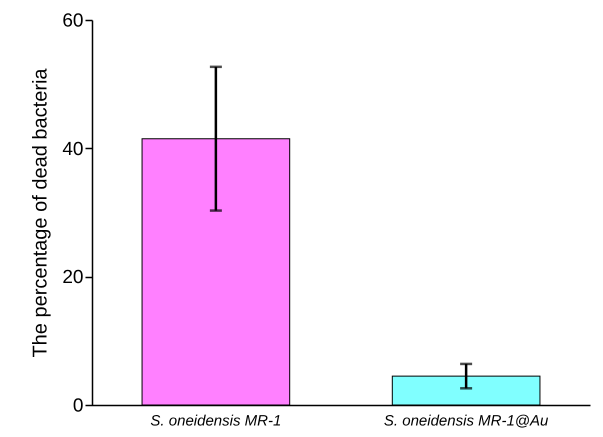 The height and width of the screenshot is (437, 603). I want to click on y-tick-label: 20, so click(73, 277).